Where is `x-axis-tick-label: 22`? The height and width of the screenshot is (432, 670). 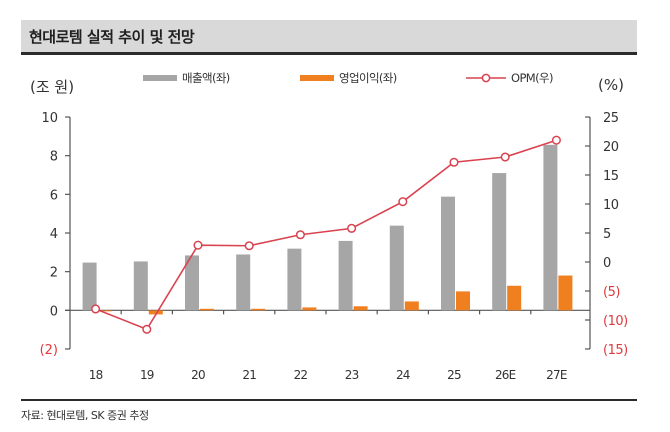 x-axis-tick-label: 22 is located at coordinates (301, 375).